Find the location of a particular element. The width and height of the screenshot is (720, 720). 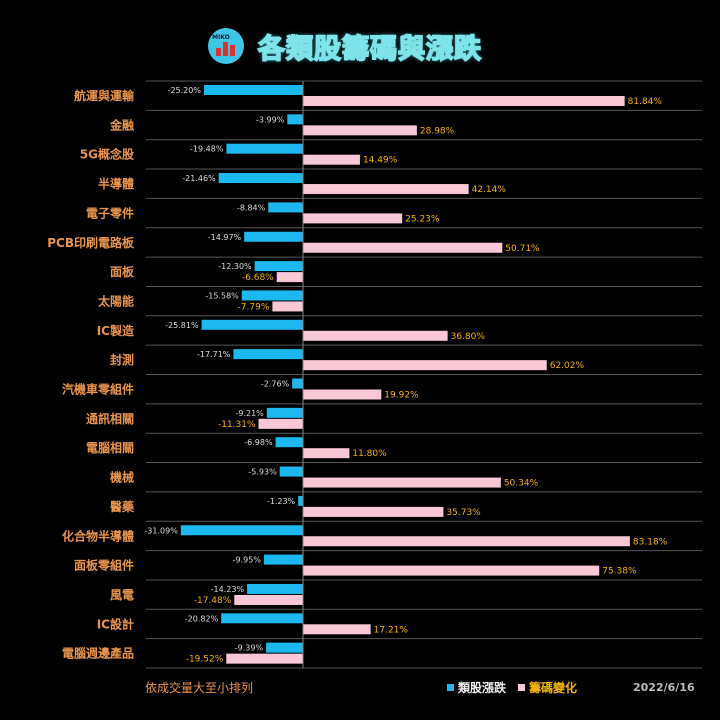

data-label-series1: -31.09% is located at coordinates (161, 530).